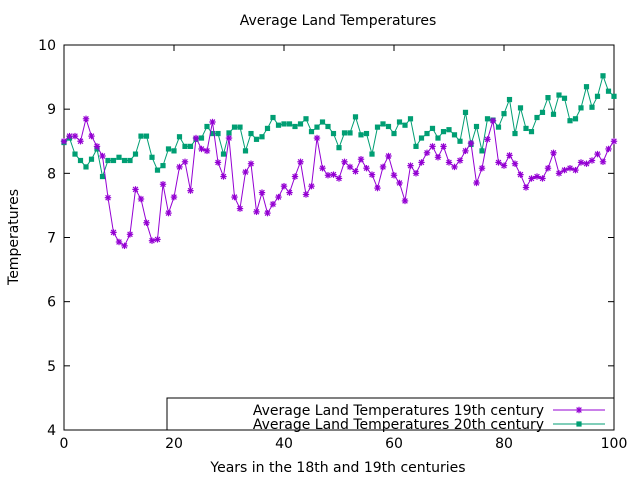 The image size is (640, 480). Describe the element at coordinates (64, 444) in the screenshot. I see `x-tick-label: 0` at that location.